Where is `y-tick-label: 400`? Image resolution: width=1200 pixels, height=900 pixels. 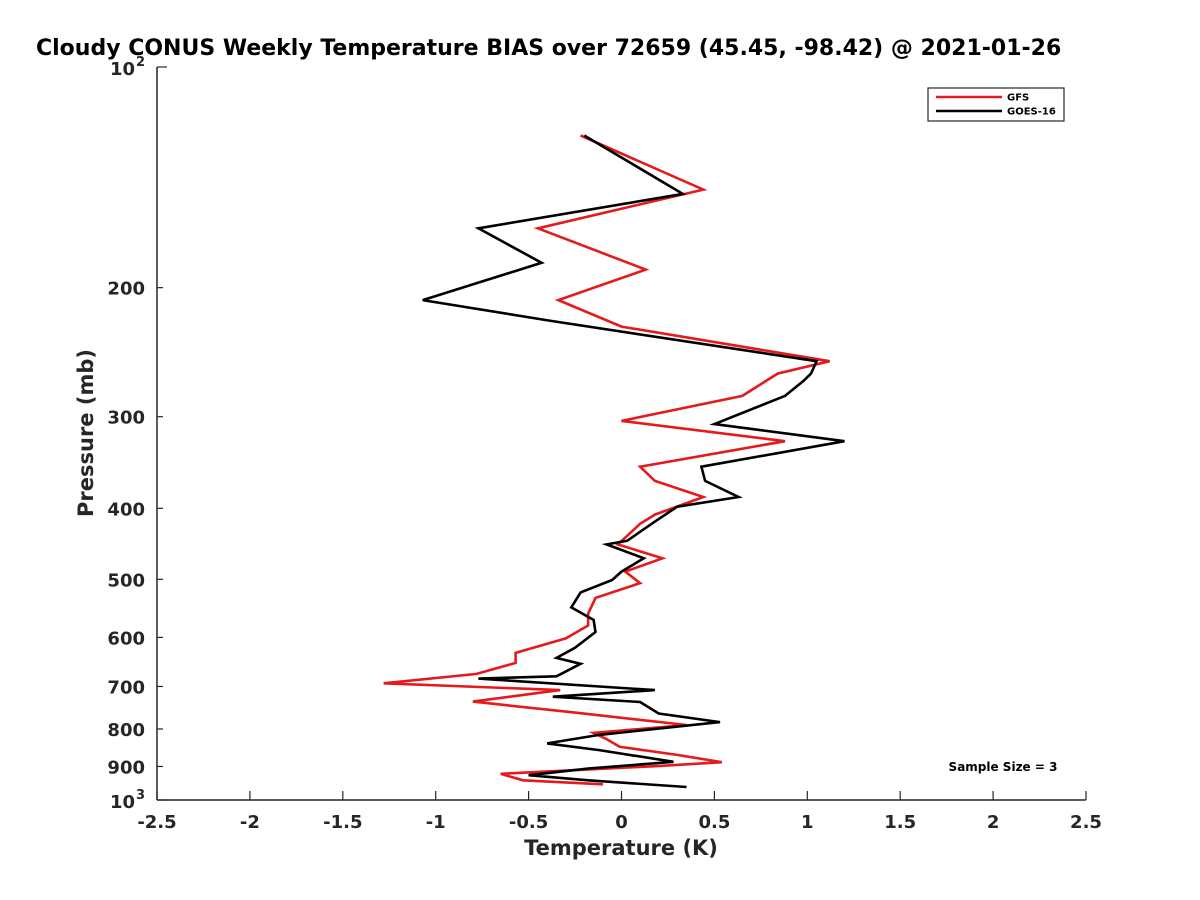 y-tick-label: 400 is located at coordinates (126, 509).